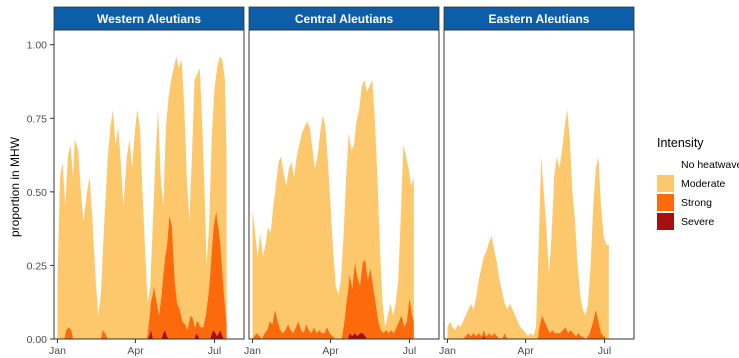  Describe the element at coordinates (149, 19) in the screenshot. I see `facet-title: Western Aleutians` at that location.